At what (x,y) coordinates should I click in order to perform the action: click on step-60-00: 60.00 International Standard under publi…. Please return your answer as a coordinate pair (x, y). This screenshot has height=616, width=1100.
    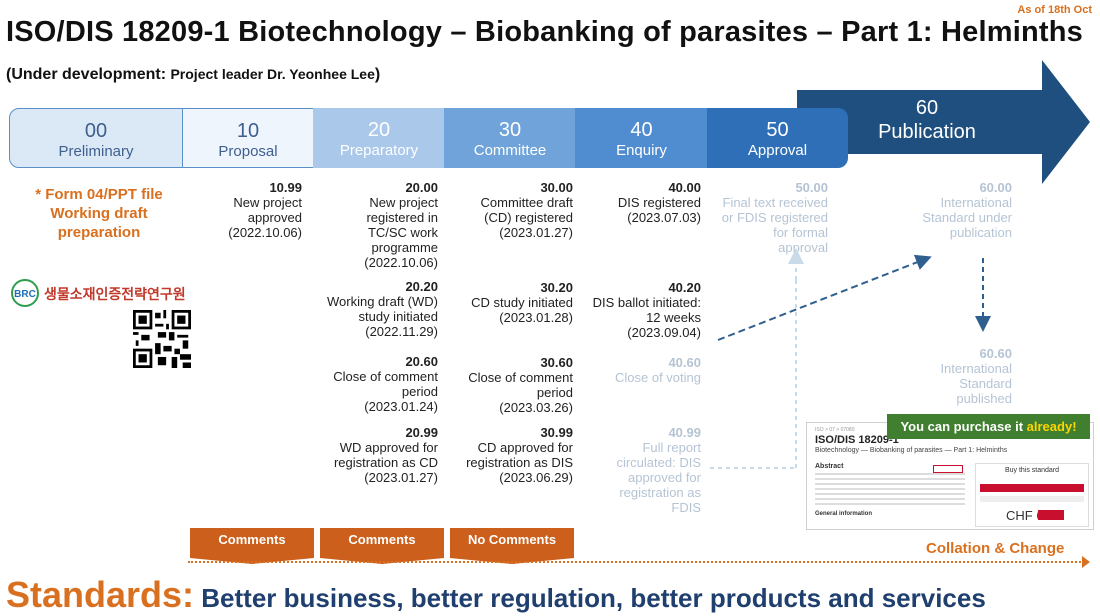
    Looking at the image, I should click on (960, 210).